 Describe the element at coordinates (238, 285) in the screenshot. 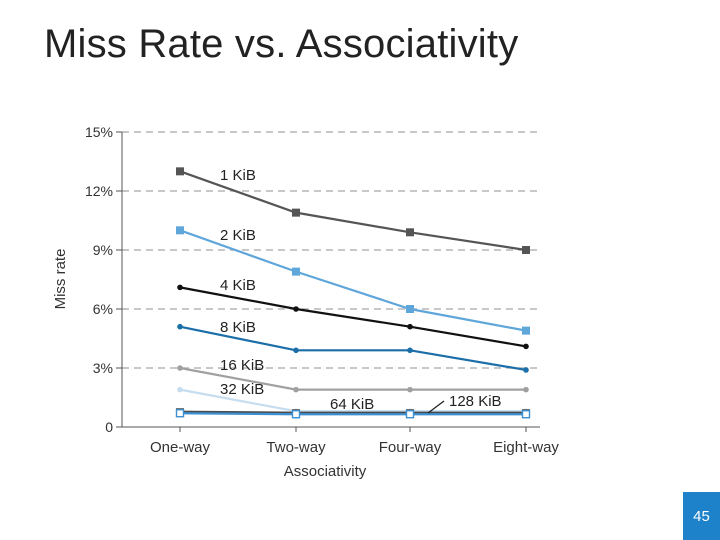

I see `series-label: 4 KiB` at that location.